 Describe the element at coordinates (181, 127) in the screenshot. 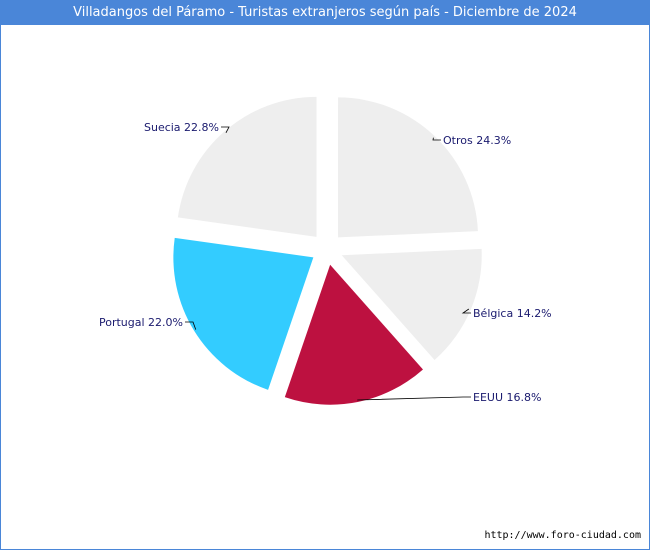

I see `slice-label-suecia: Suecia 22.8%` at that location.